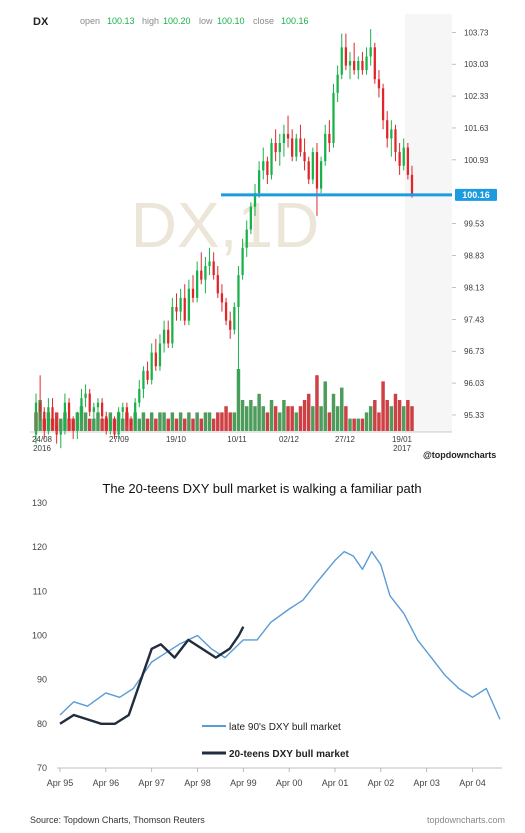 The height and width of the screenshot is (833, 525). I want to click on last-price-value: 100.16, so click(476, 195).